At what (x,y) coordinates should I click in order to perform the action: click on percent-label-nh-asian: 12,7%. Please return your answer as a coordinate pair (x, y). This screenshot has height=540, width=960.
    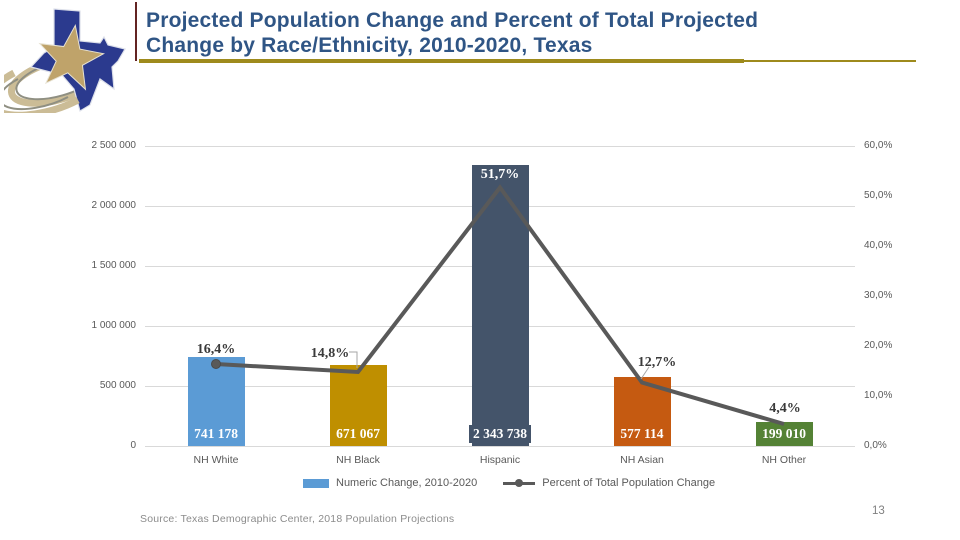
    Looking at the image, I should click on (657, 362).